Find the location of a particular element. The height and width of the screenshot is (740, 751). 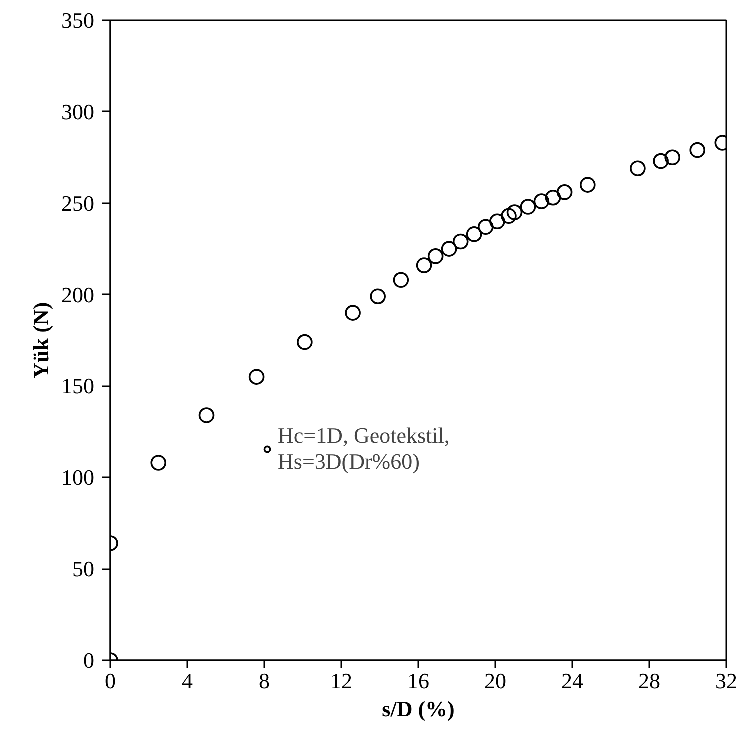

y-tick-label: 350 is located at coordinates (78, 20).